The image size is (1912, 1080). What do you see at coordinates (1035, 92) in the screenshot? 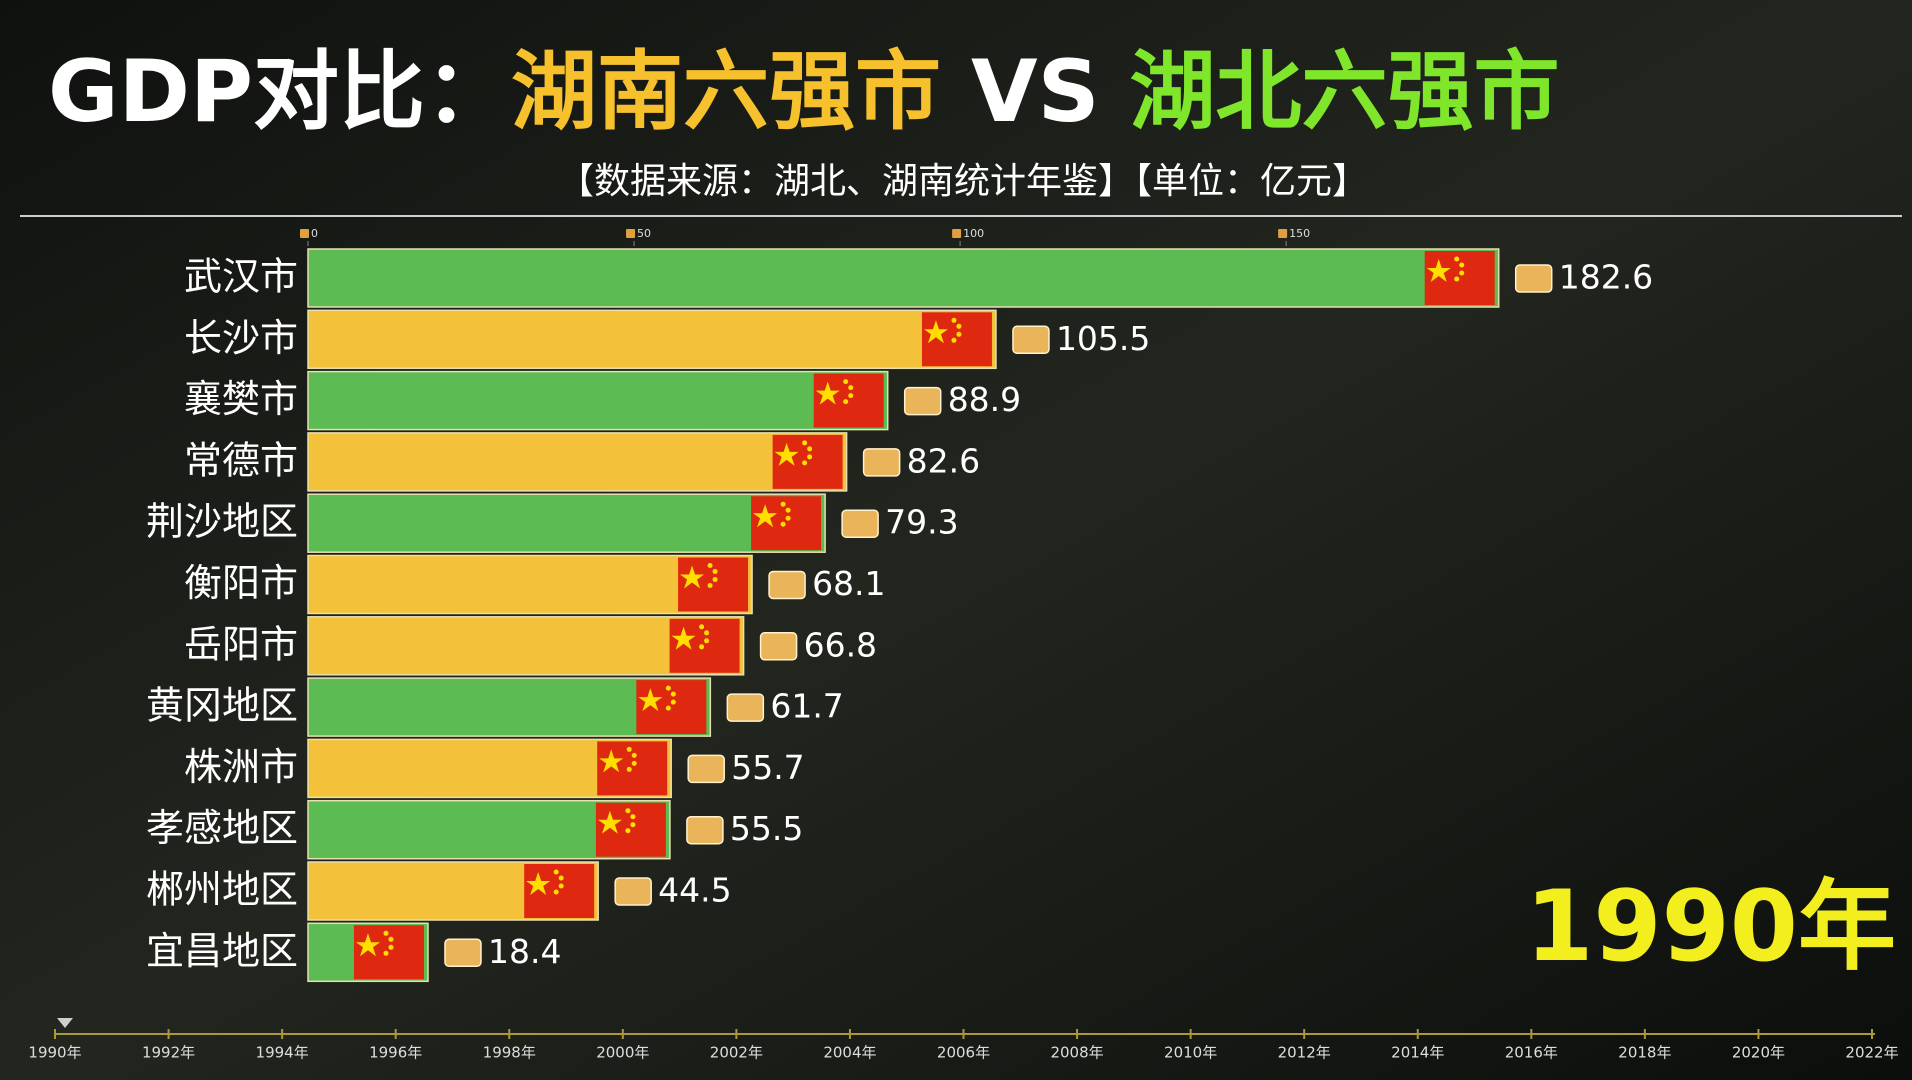
I see `title-part: VS` at bounding box center [1035, 92].